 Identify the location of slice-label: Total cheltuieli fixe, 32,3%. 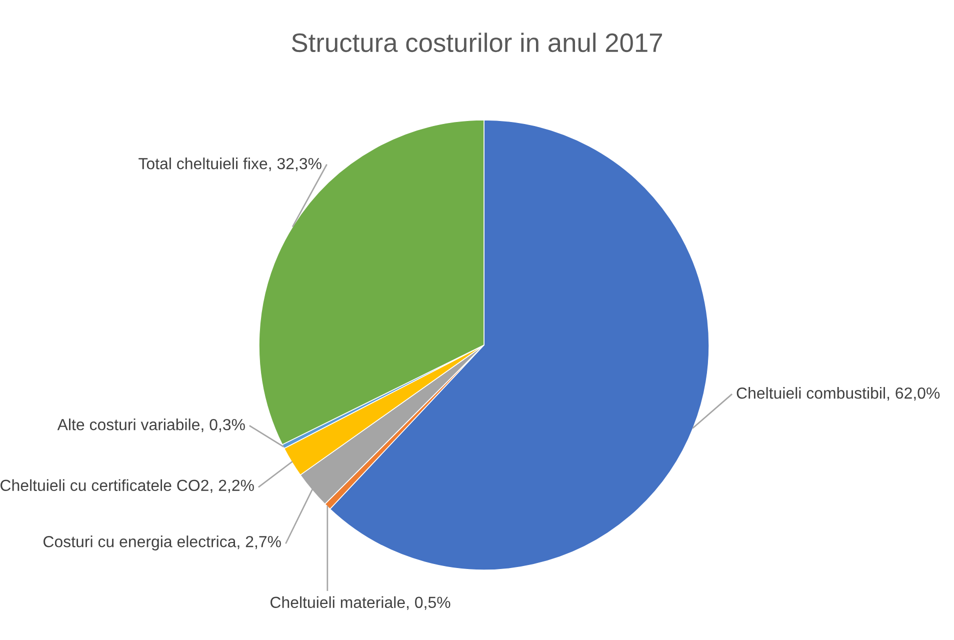
(230, 165).